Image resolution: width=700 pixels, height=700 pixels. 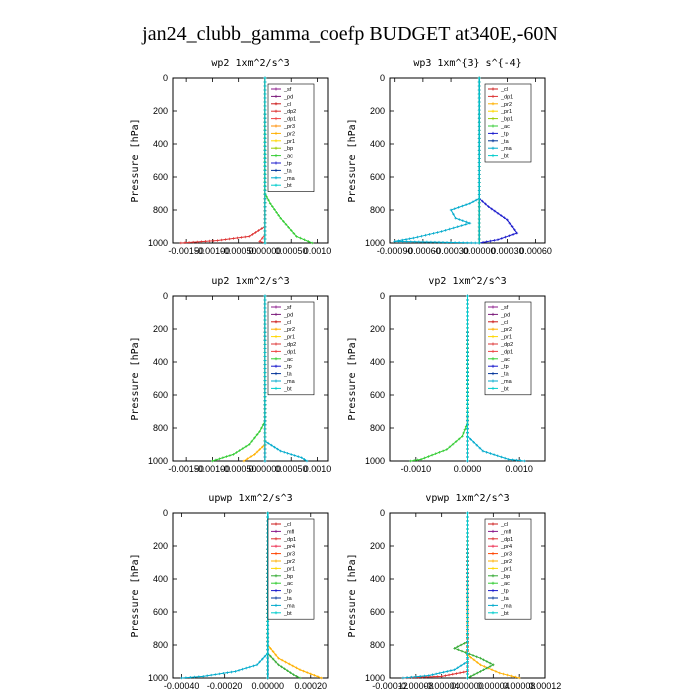 What do you see at coordinates (311, 686) in the screenshot?
I see `x-tick-label: 0.00020` at bounding box center [311, 686].